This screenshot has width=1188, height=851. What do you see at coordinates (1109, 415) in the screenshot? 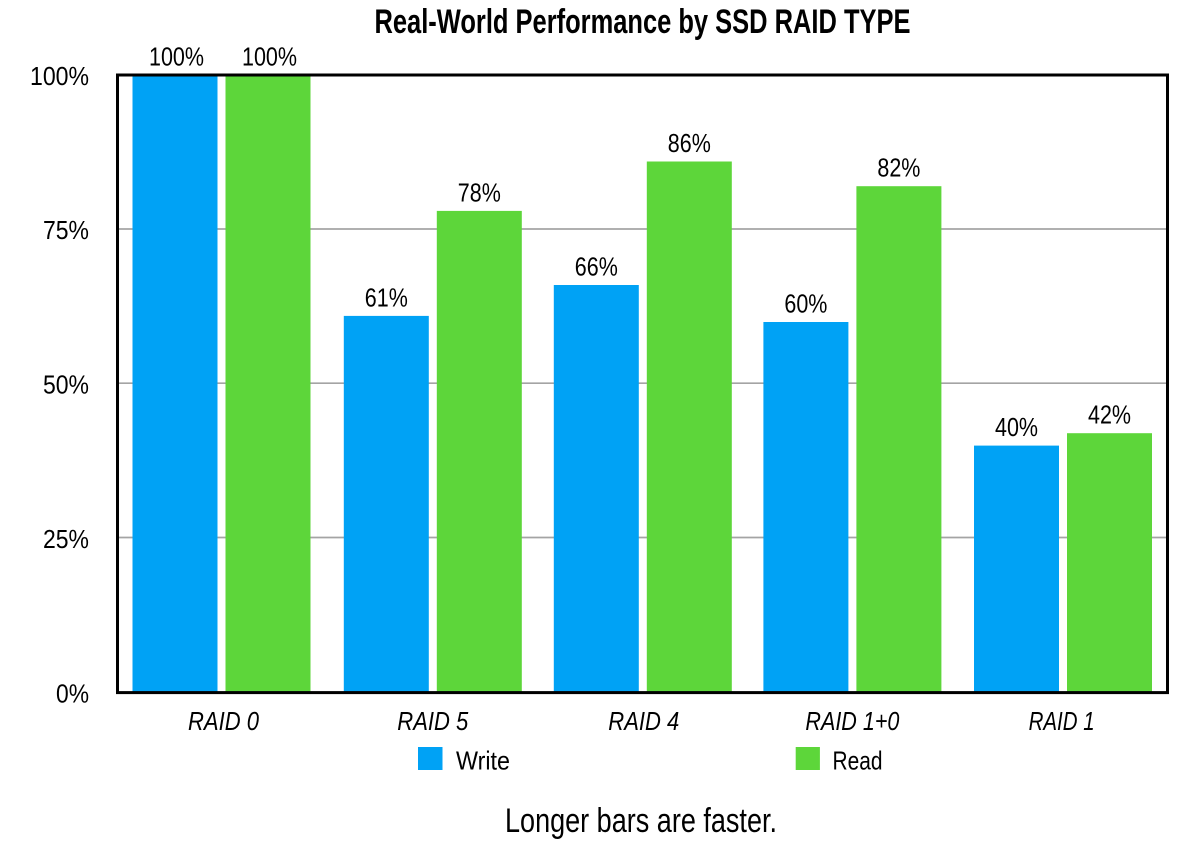
I see `svg-text: 42%` at bounding box center [1109, 415].